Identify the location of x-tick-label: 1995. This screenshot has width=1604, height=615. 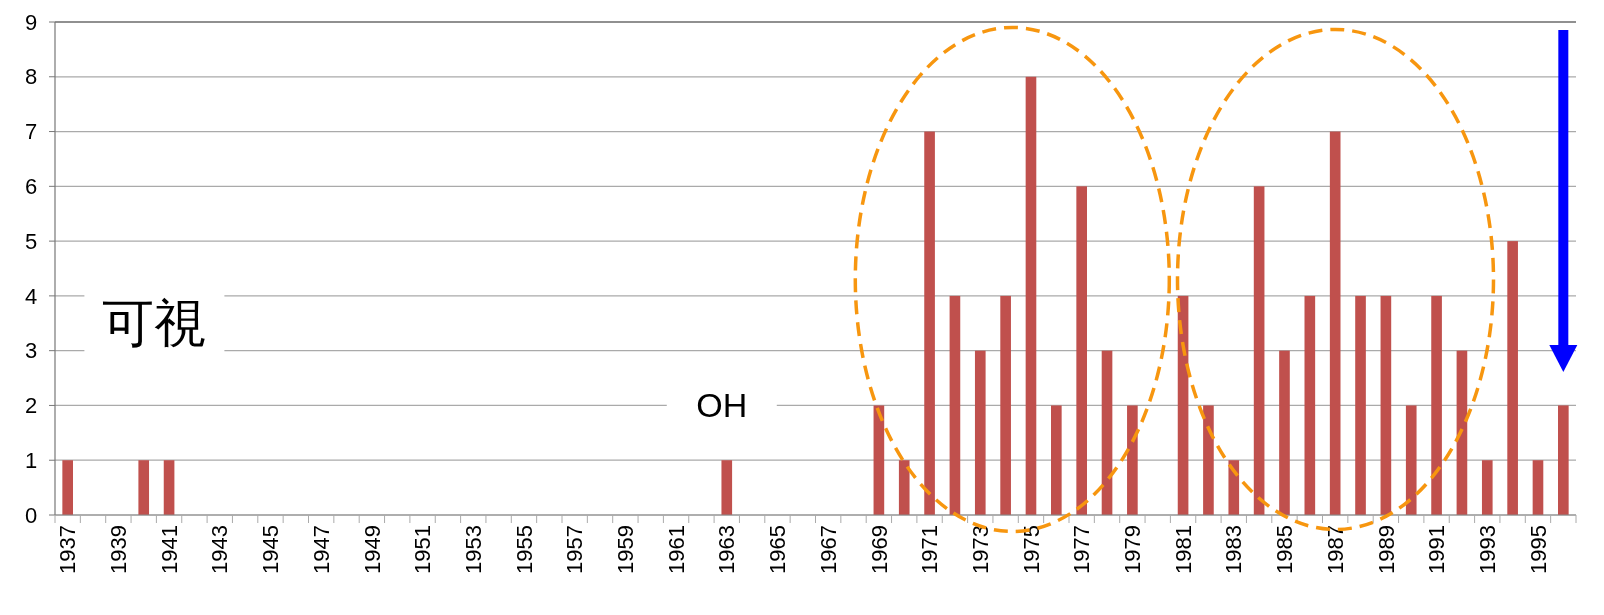
(1538, 549).